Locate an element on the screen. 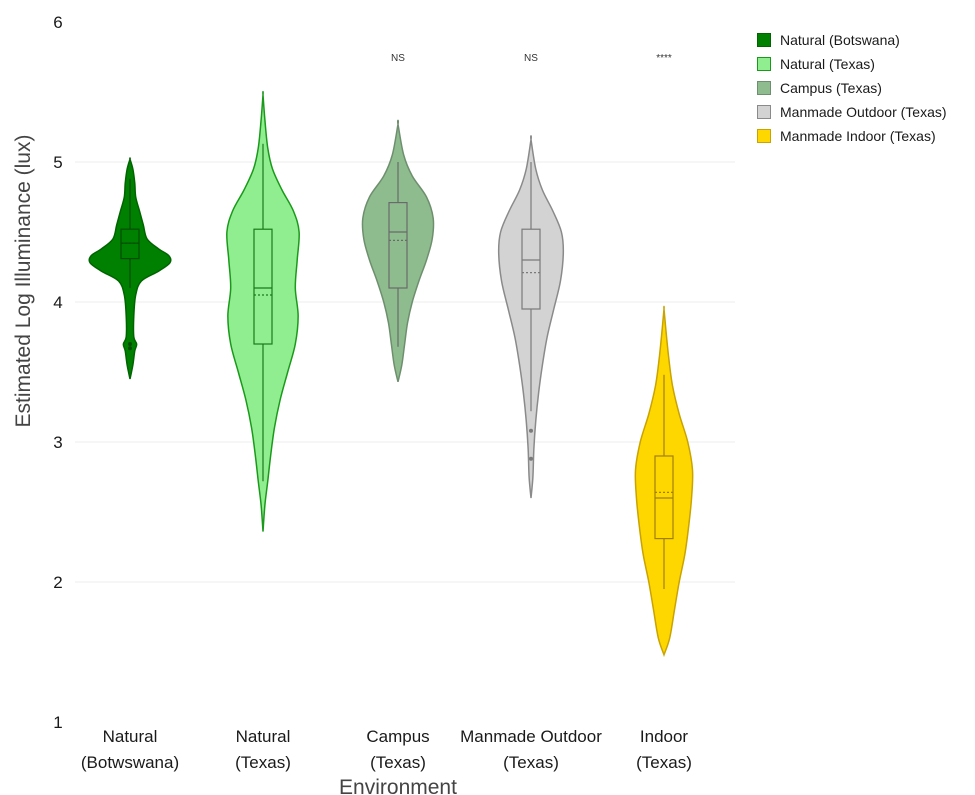 The width and height of the screenshot is (975, 795). y-tick-label: 1 is located at coordinates (57, 722).